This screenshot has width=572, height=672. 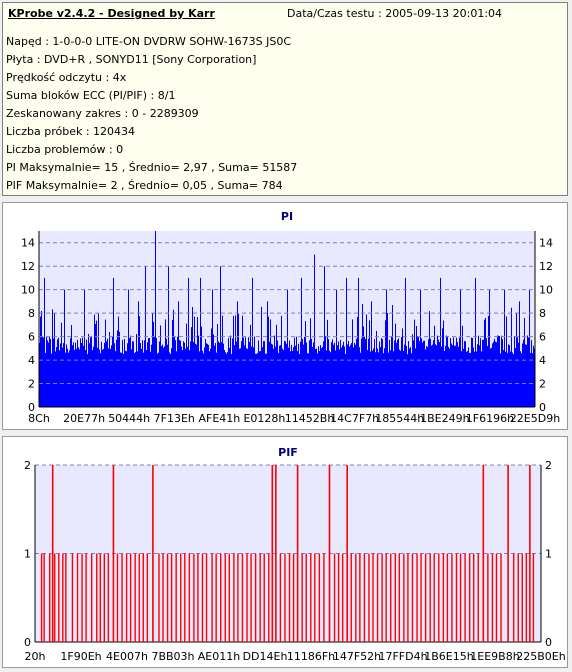 I want to click on x-tick-label: 4E007h, so click(x=127, y=656).